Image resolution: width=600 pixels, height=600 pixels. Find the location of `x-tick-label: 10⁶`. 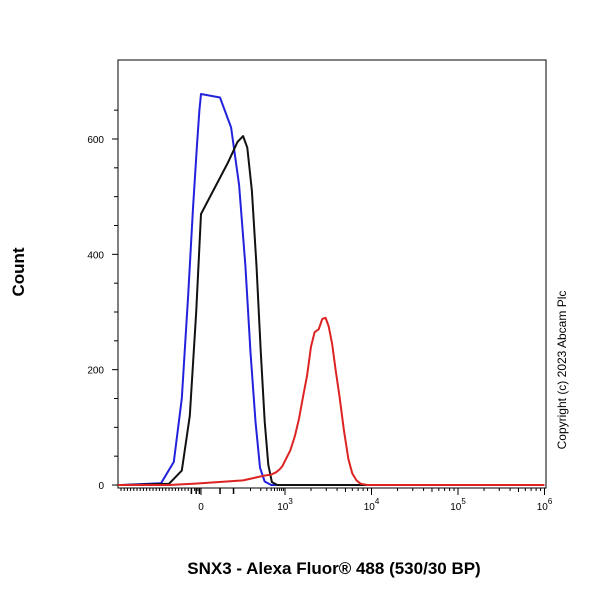

x-tick-label: 10⁶ is located at coordinates (545, 505).